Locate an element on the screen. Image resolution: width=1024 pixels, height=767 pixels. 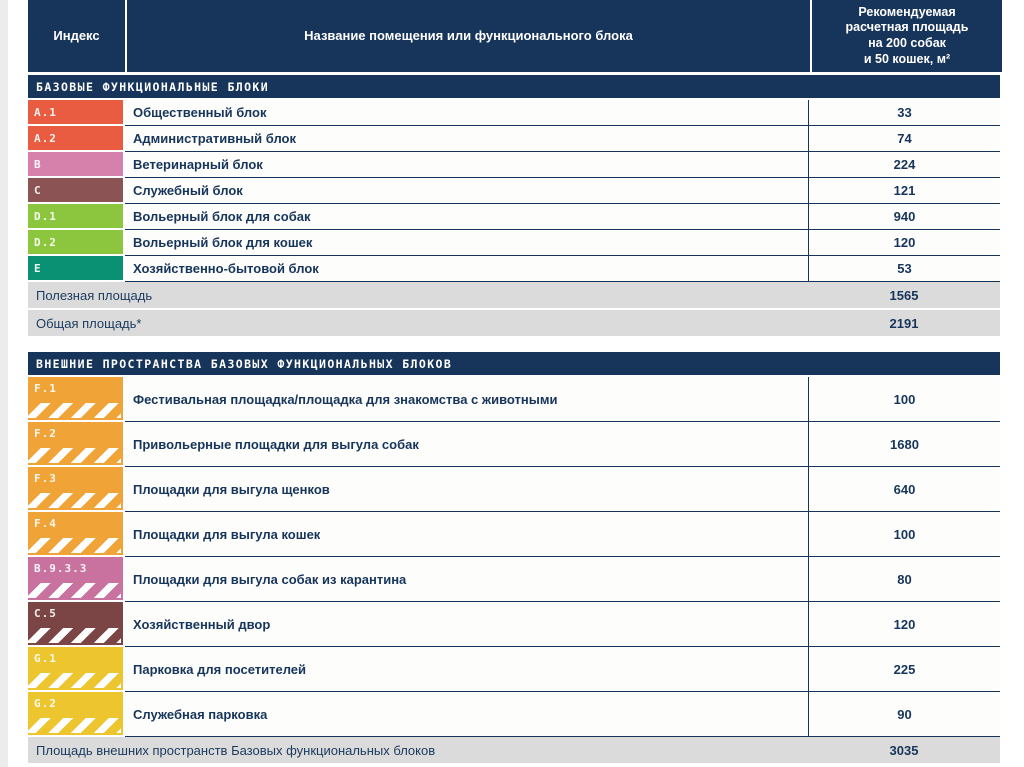
room-name: Хозяйственно-бытовой блок is located at coordinates (466, 269).